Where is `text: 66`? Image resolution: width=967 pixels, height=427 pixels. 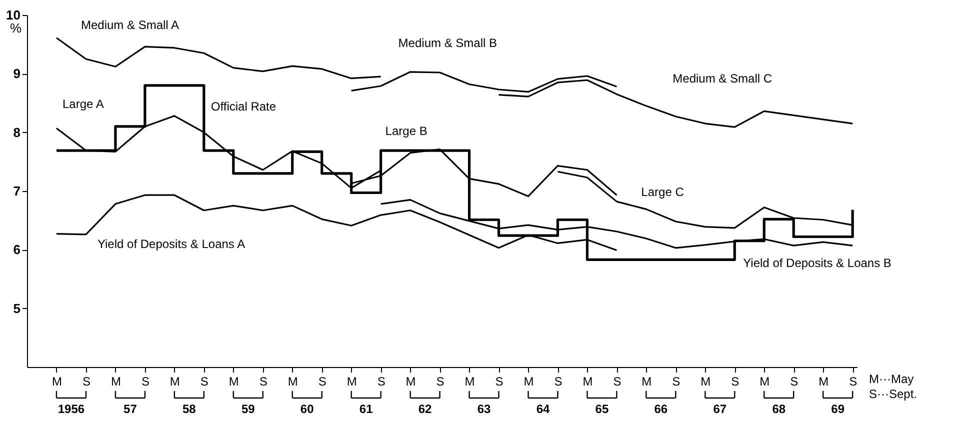 text: 66 is located at coordinates (661, 409).